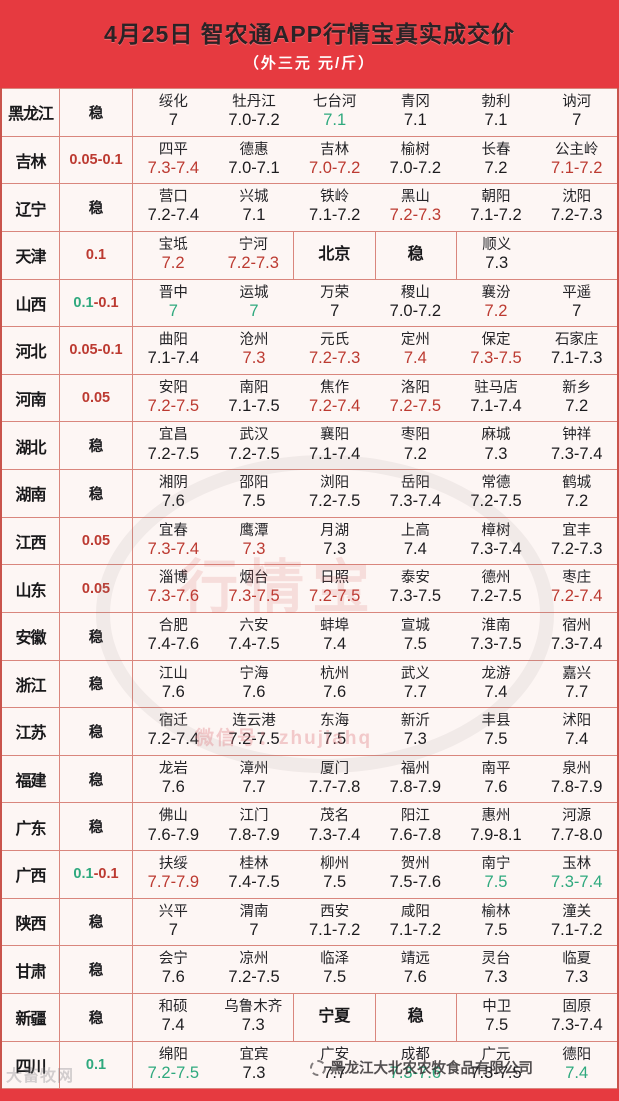  Describe the element at coordinates (415, 625) in the screenshot. I see `city-name: 宣城` at that location.